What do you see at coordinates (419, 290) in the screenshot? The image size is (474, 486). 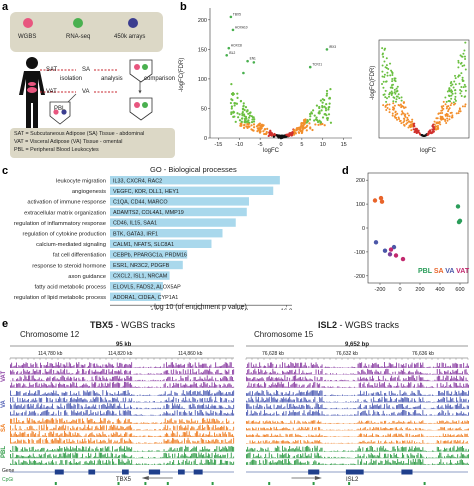 I see `pca-xtick-label: 200` at bounding box center [419, 290].